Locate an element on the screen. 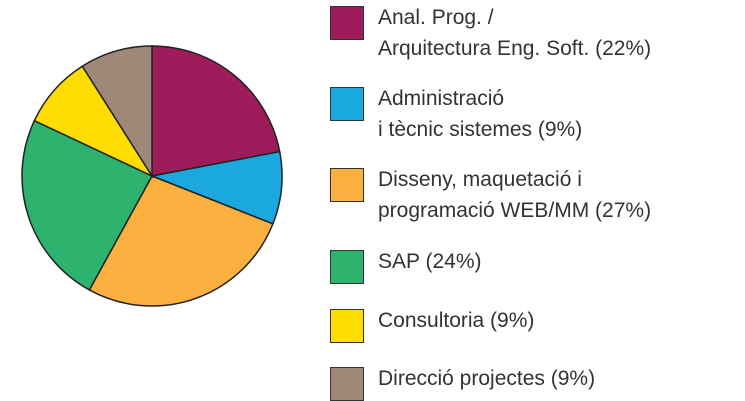 Image resolution: width=745 pixels, height=401 pixels. legend-label: Administració i tècnic sistemes (9%) is located at coordinates (480, 114).